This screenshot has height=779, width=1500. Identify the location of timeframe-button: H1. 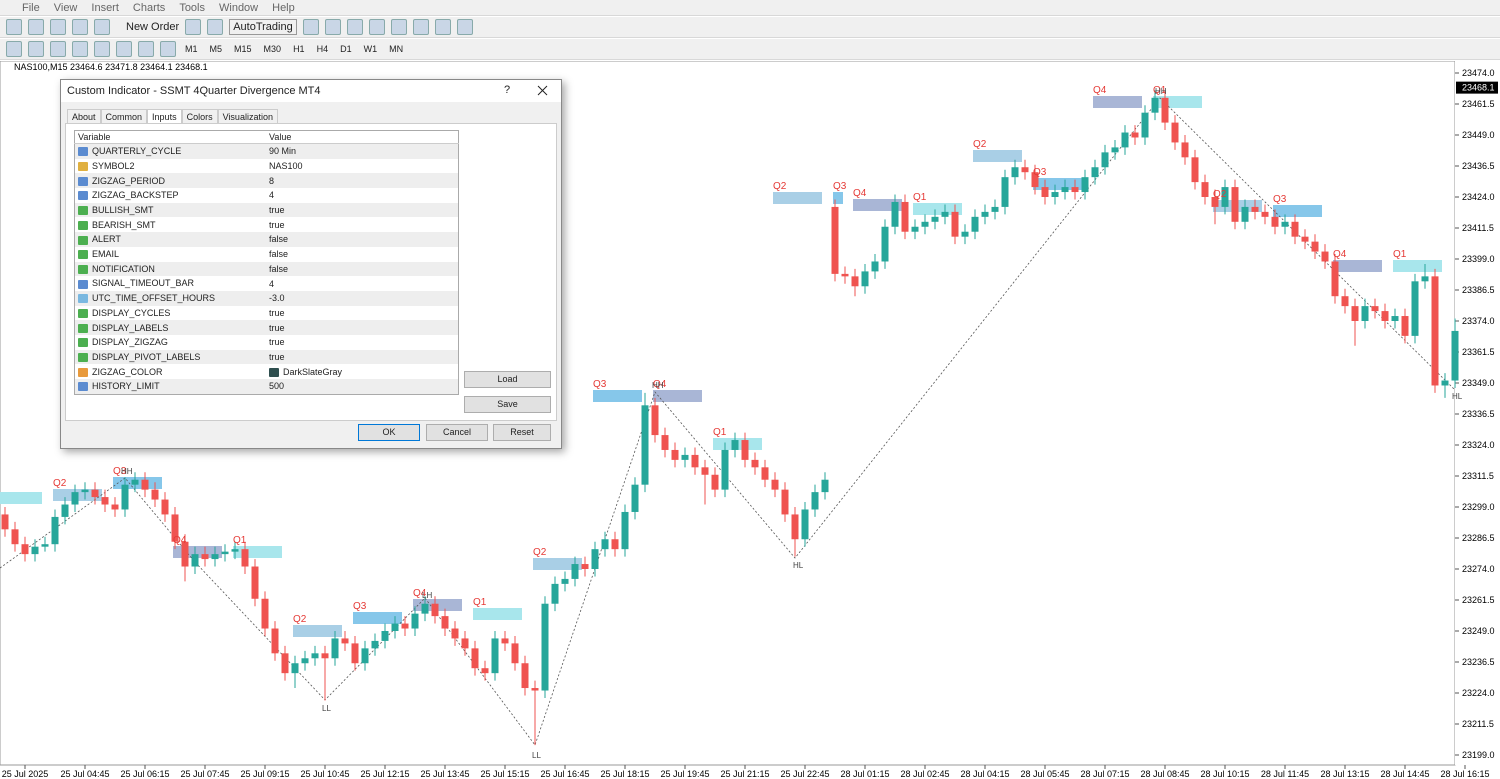
(299, 49).